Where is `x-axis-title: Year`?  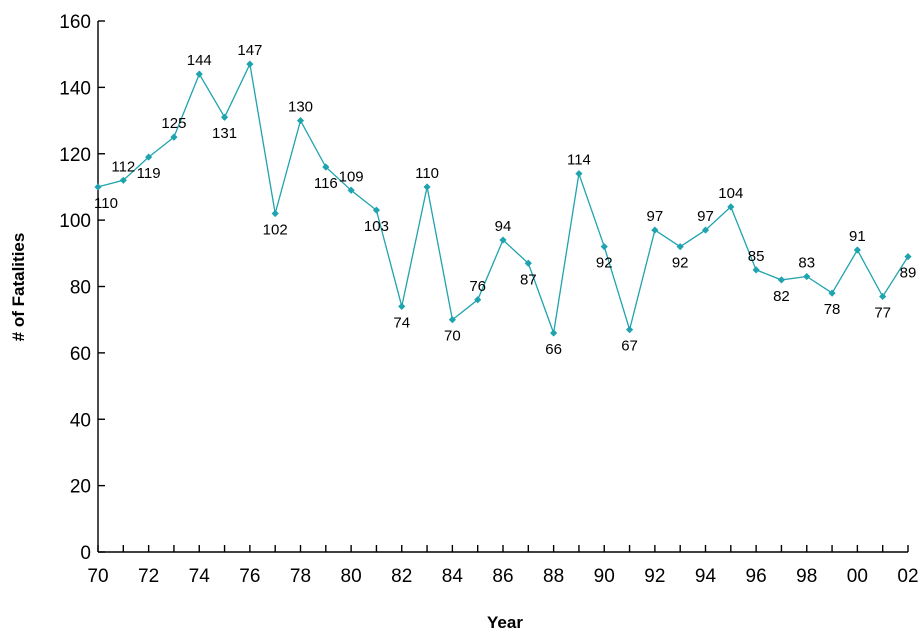
x-axis-title: Year is located at coordinates (505, 622).